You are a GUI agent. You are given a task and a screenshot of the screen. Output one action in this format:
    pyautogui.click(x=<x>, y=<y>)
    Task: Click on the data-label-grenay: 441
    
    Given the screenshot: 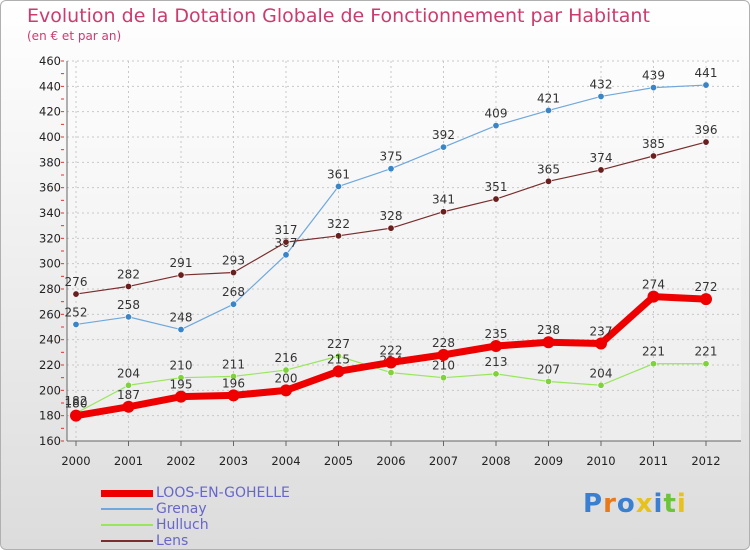 What is the action you would take?
    pyautogui.click(x=706, y=73)
    